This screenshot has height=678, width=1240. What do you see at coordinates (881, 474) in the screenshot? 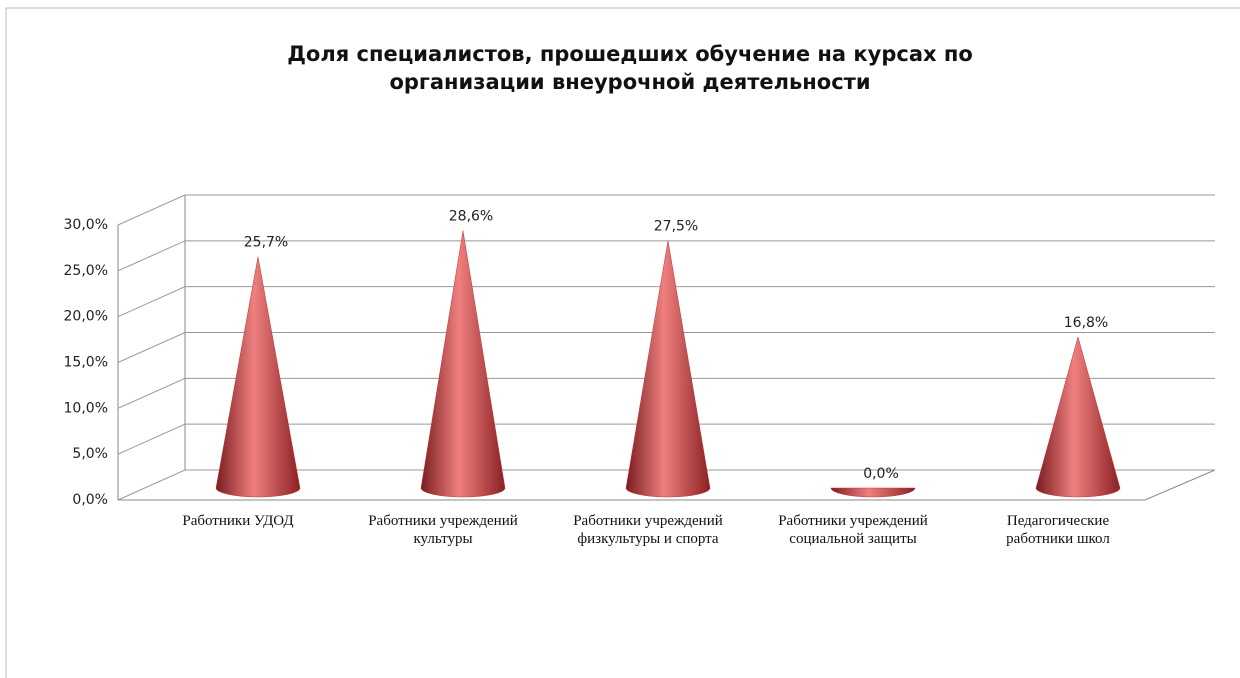
I see `value-label: 0,0%` at bounding box center [881, 474].